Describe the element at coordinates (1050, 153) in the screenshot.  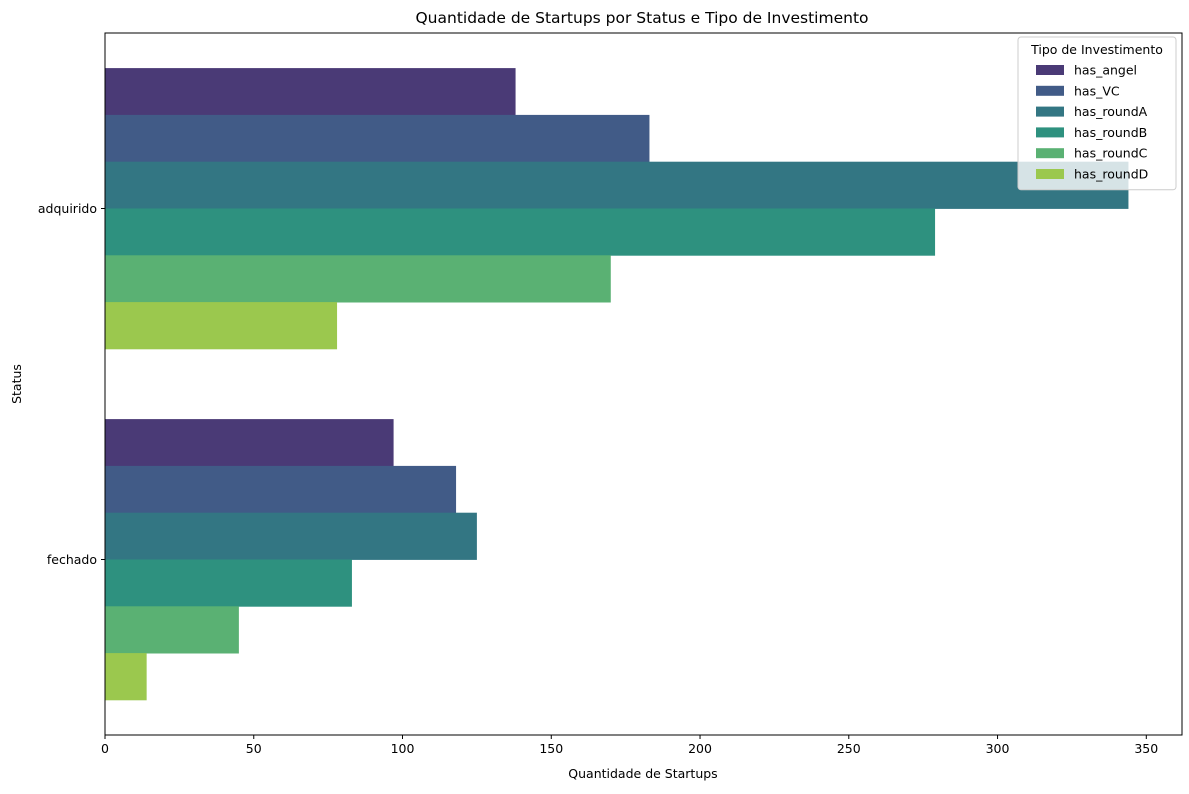
I see `legend-swatch-has_roundC` at that location.